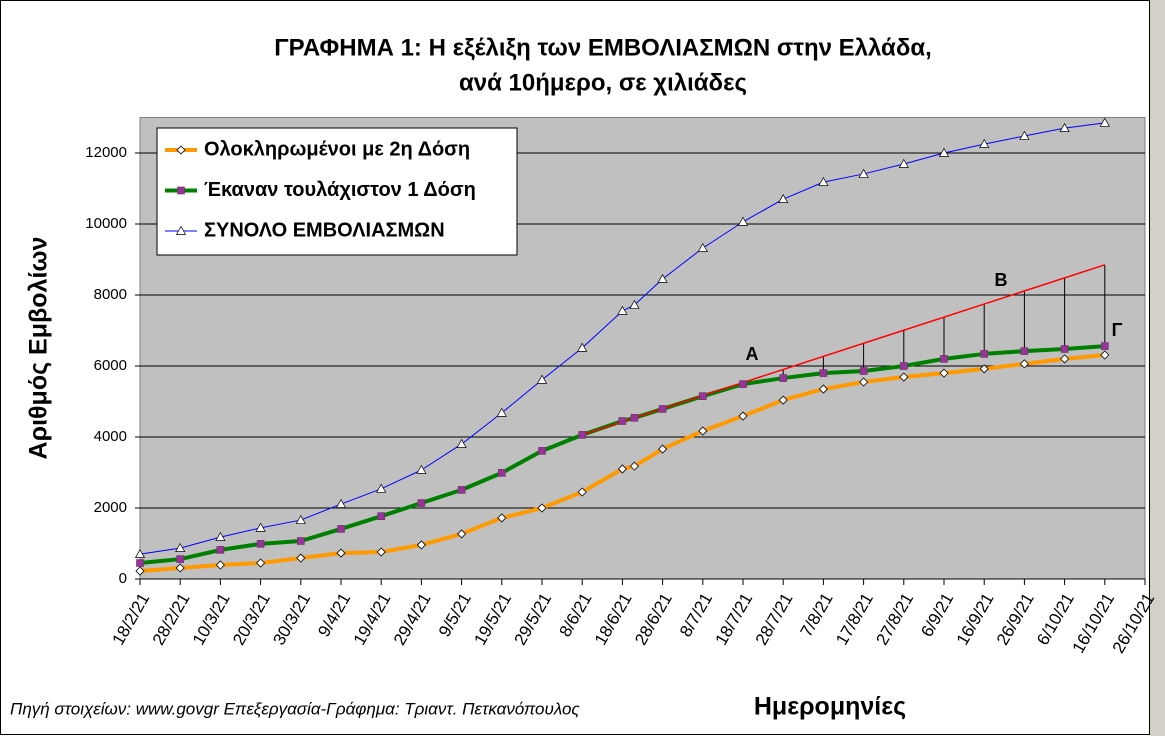  Describe the element at coordinates (337, 149) in the screenshot. I see `legend-label: Ολοκληρωμένοι με 2η Δόση` at that location.